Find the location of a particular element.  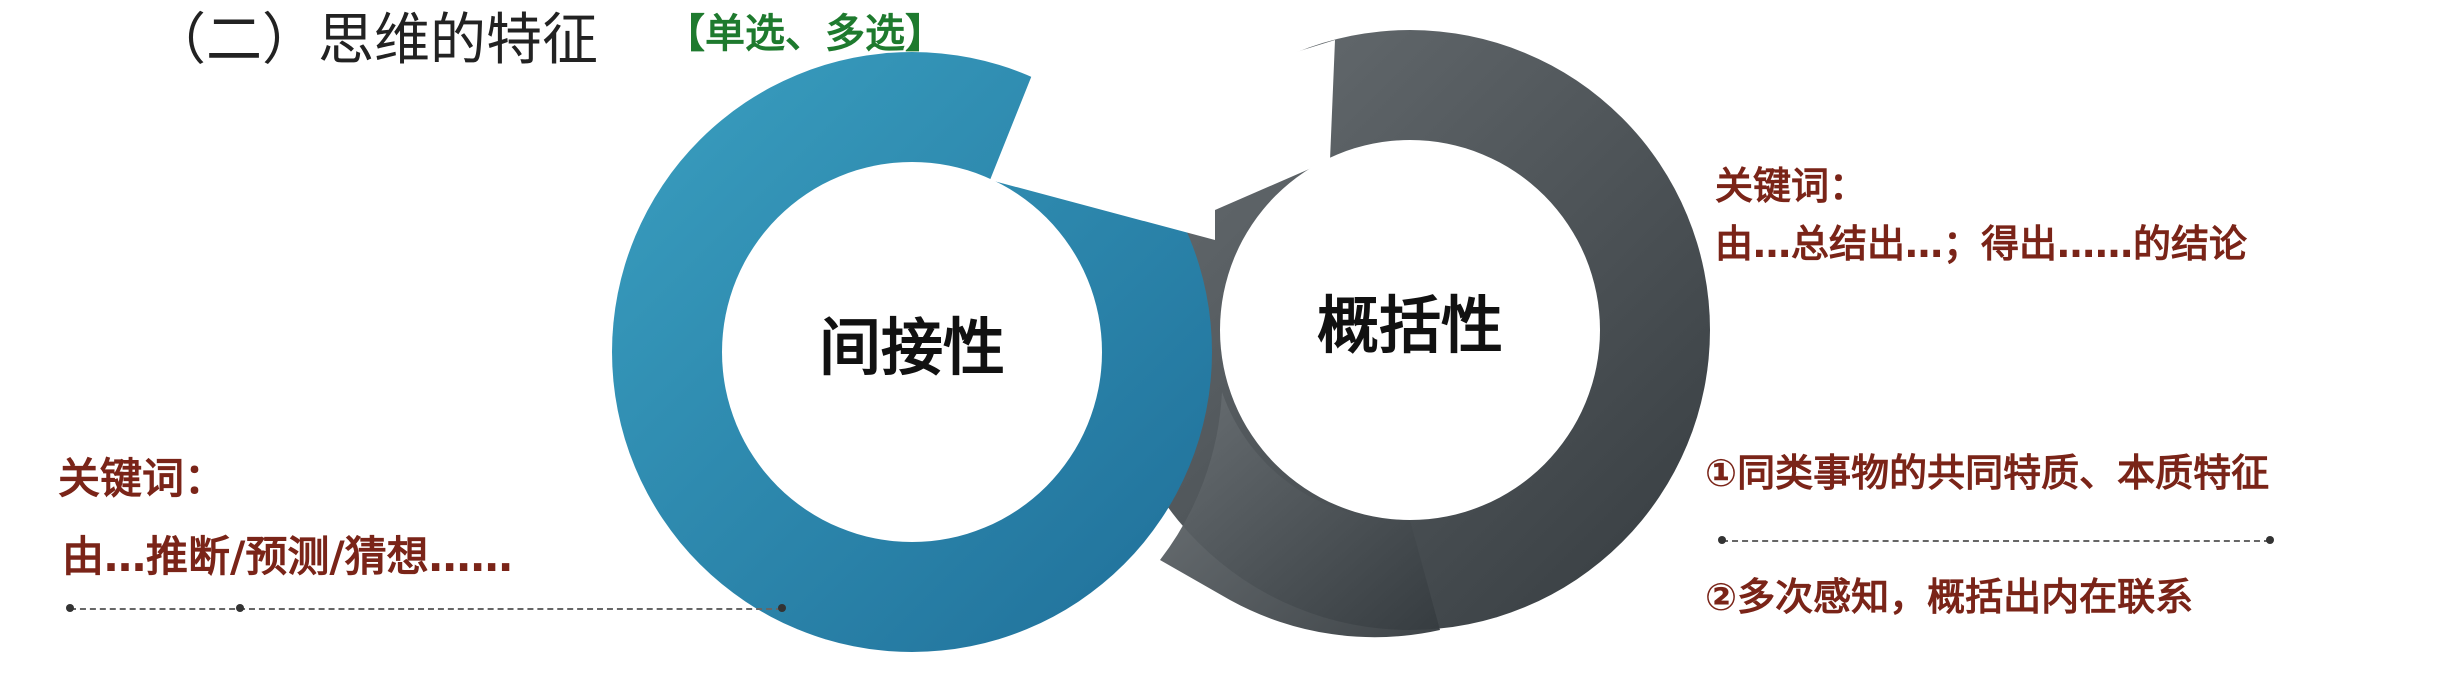

left-divider is located at coordinates (426, 609).